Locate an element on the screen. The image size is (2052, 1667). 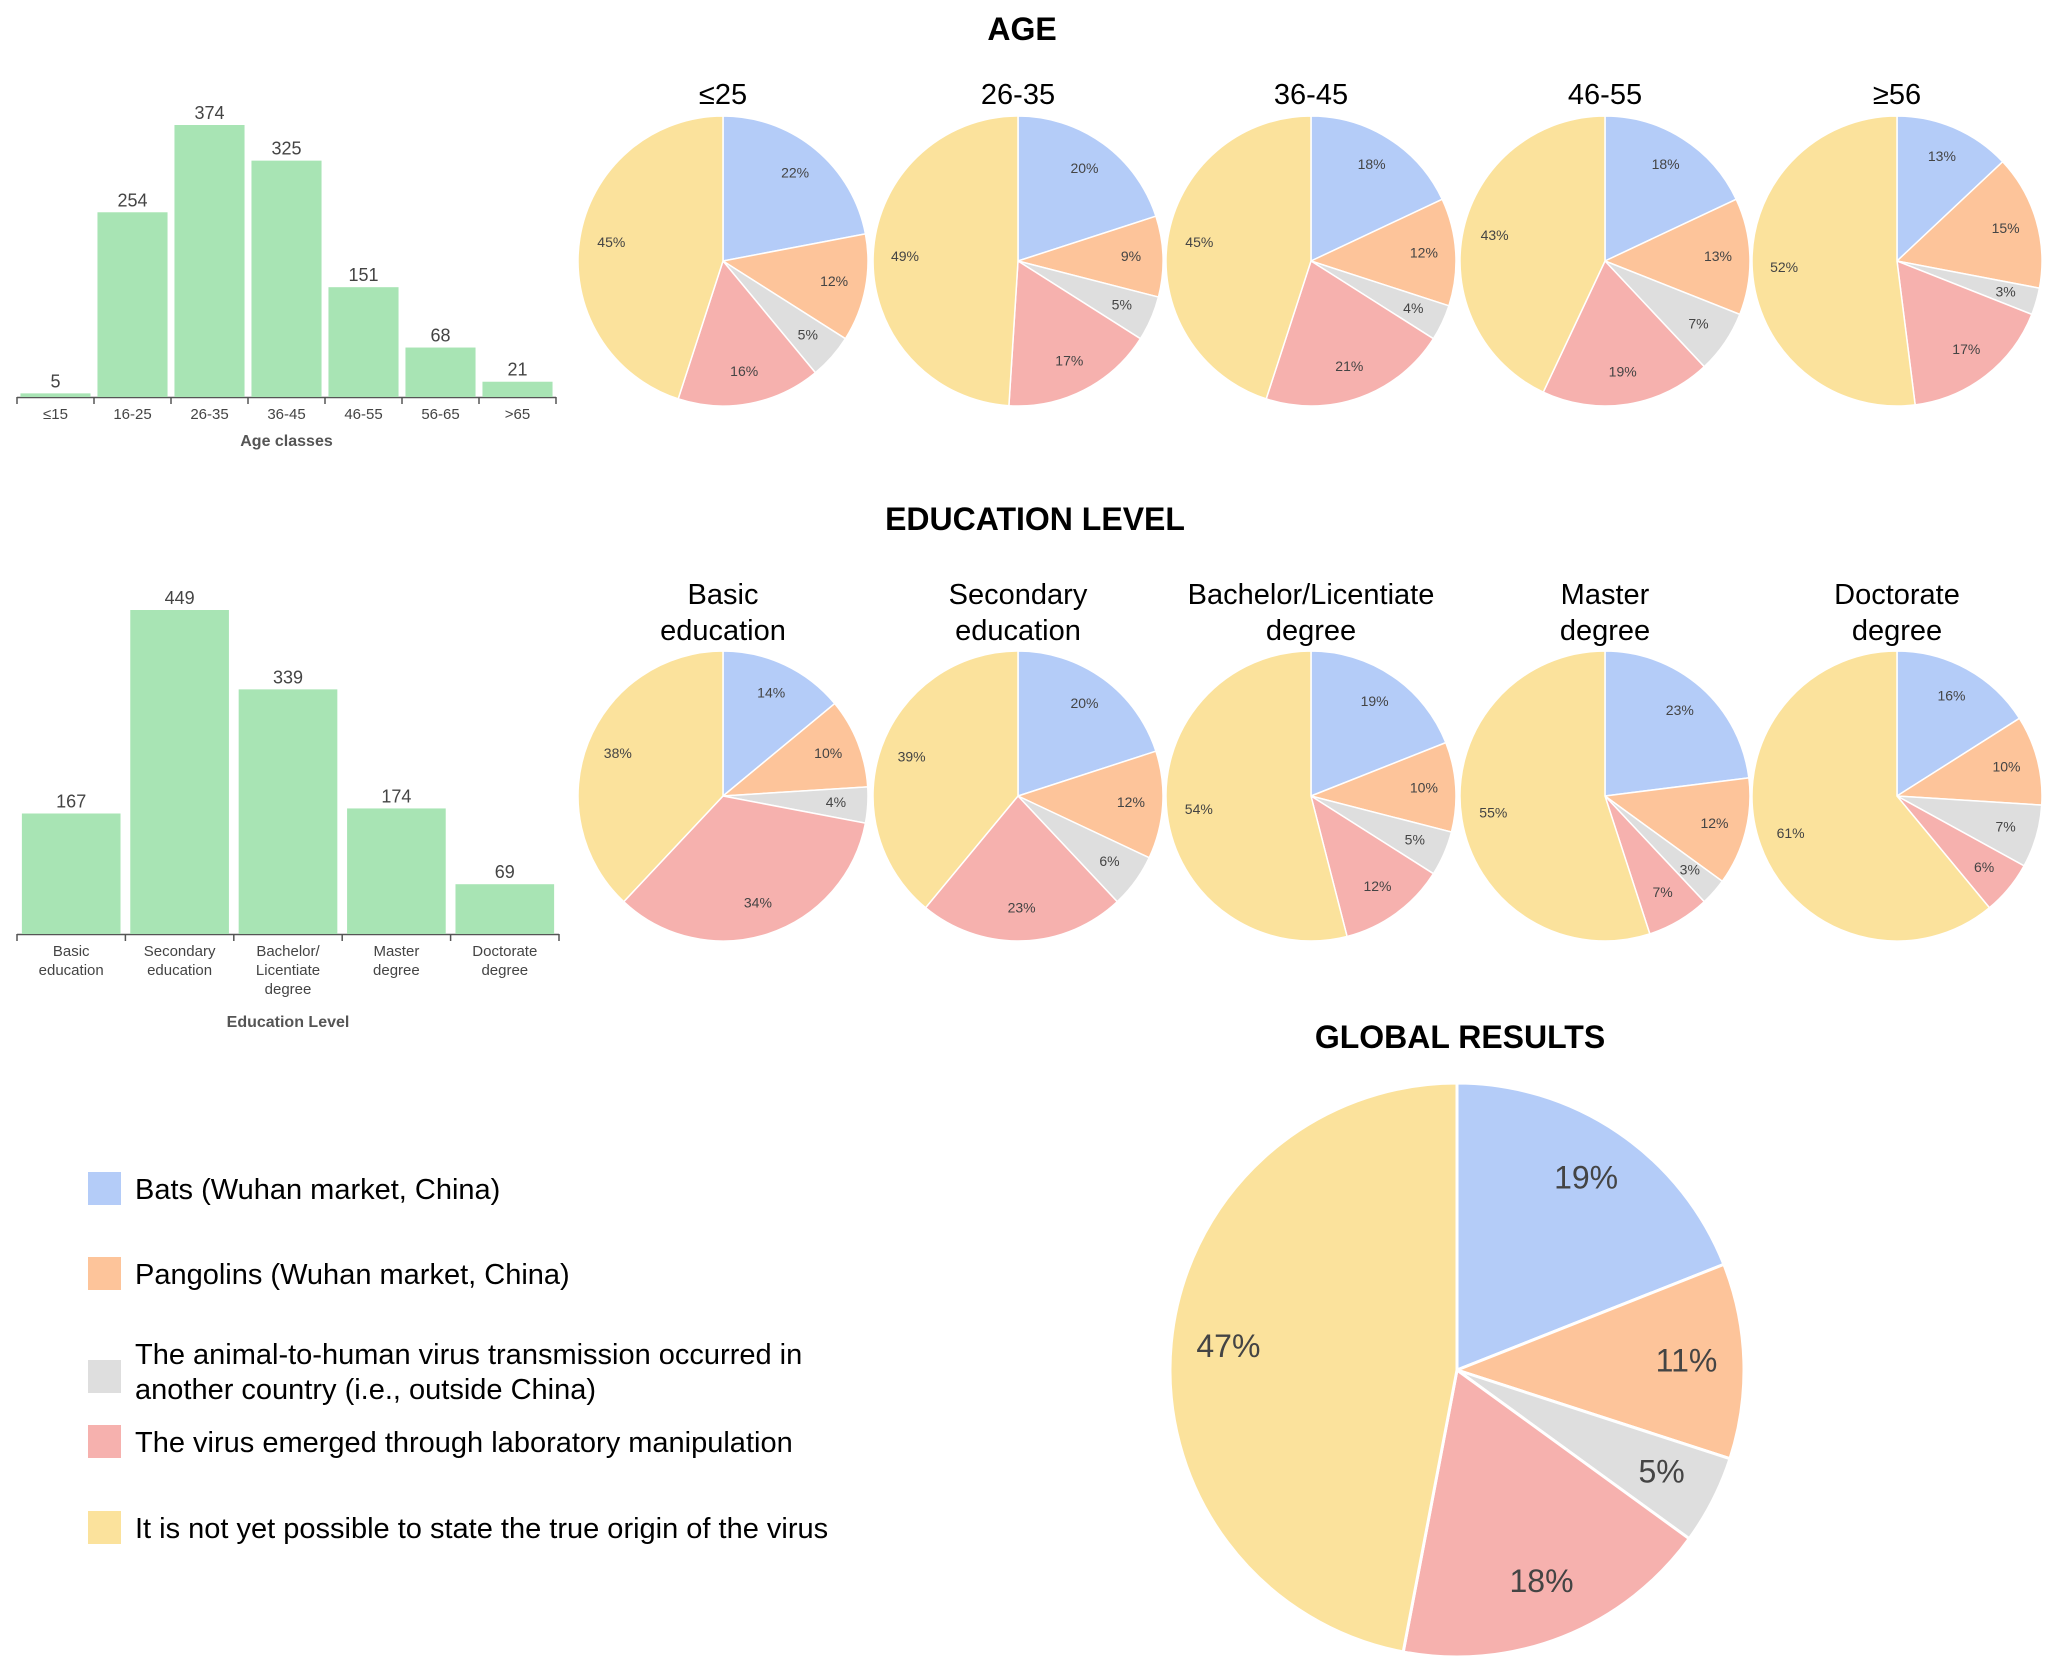
pie-title: Doctorate is located at coordinates (1897, 595).